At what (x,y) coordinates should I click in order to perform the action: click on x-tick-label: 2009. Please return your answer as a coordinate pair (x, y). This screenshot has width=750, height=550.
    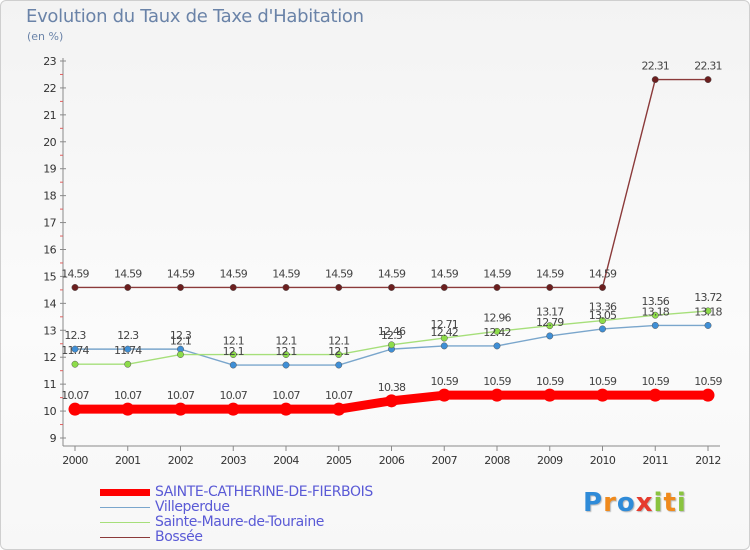
    Looking at the image, I should click on (550, 460).